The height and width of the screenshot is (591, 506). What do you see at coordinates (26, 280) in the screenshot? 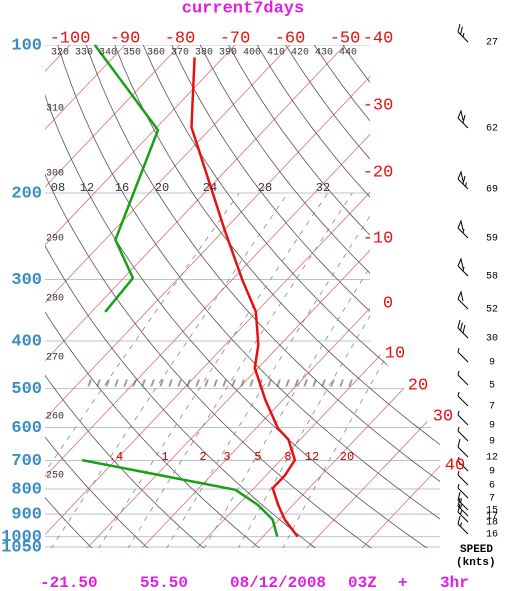
I see `pressure-label: 300` at bounding box center [26, 280].